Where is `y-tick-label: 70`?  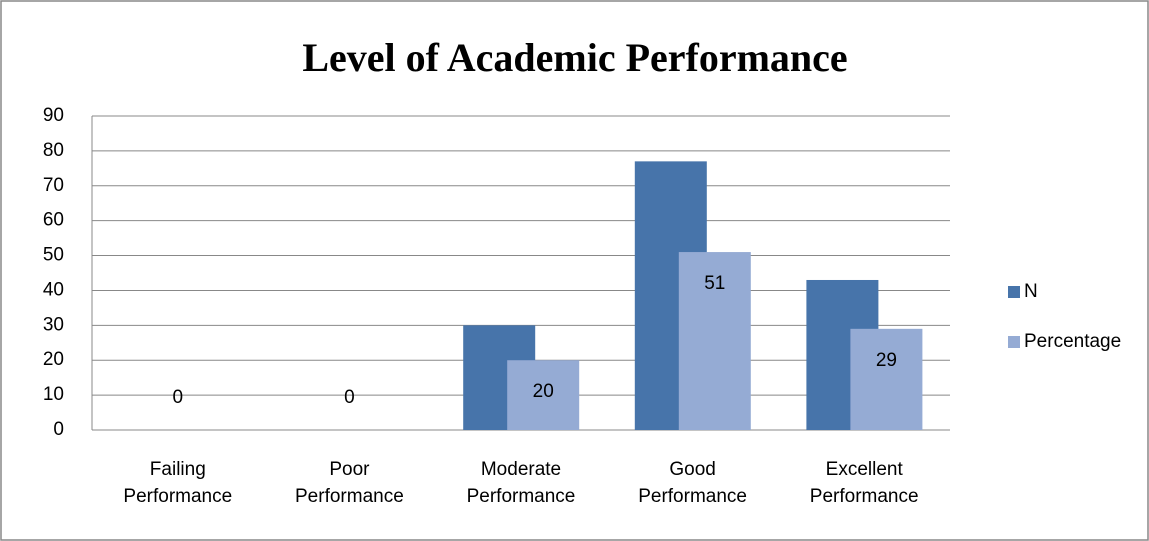 y-tick-label: 70 is located at coordinates (53, 185).